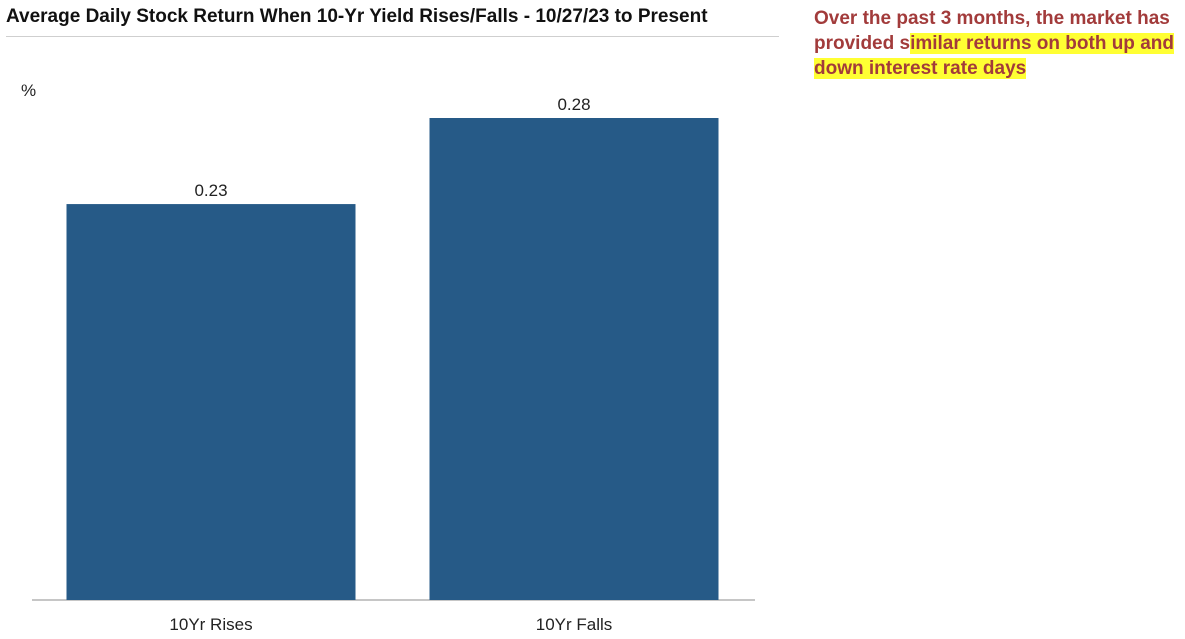 This screenshot has width=1185, height=639. What do you see at coordinates (574, 624) in the screenshot?
I see `x-tick-label: 10Yr Falls` at bounding box center [574, 624].